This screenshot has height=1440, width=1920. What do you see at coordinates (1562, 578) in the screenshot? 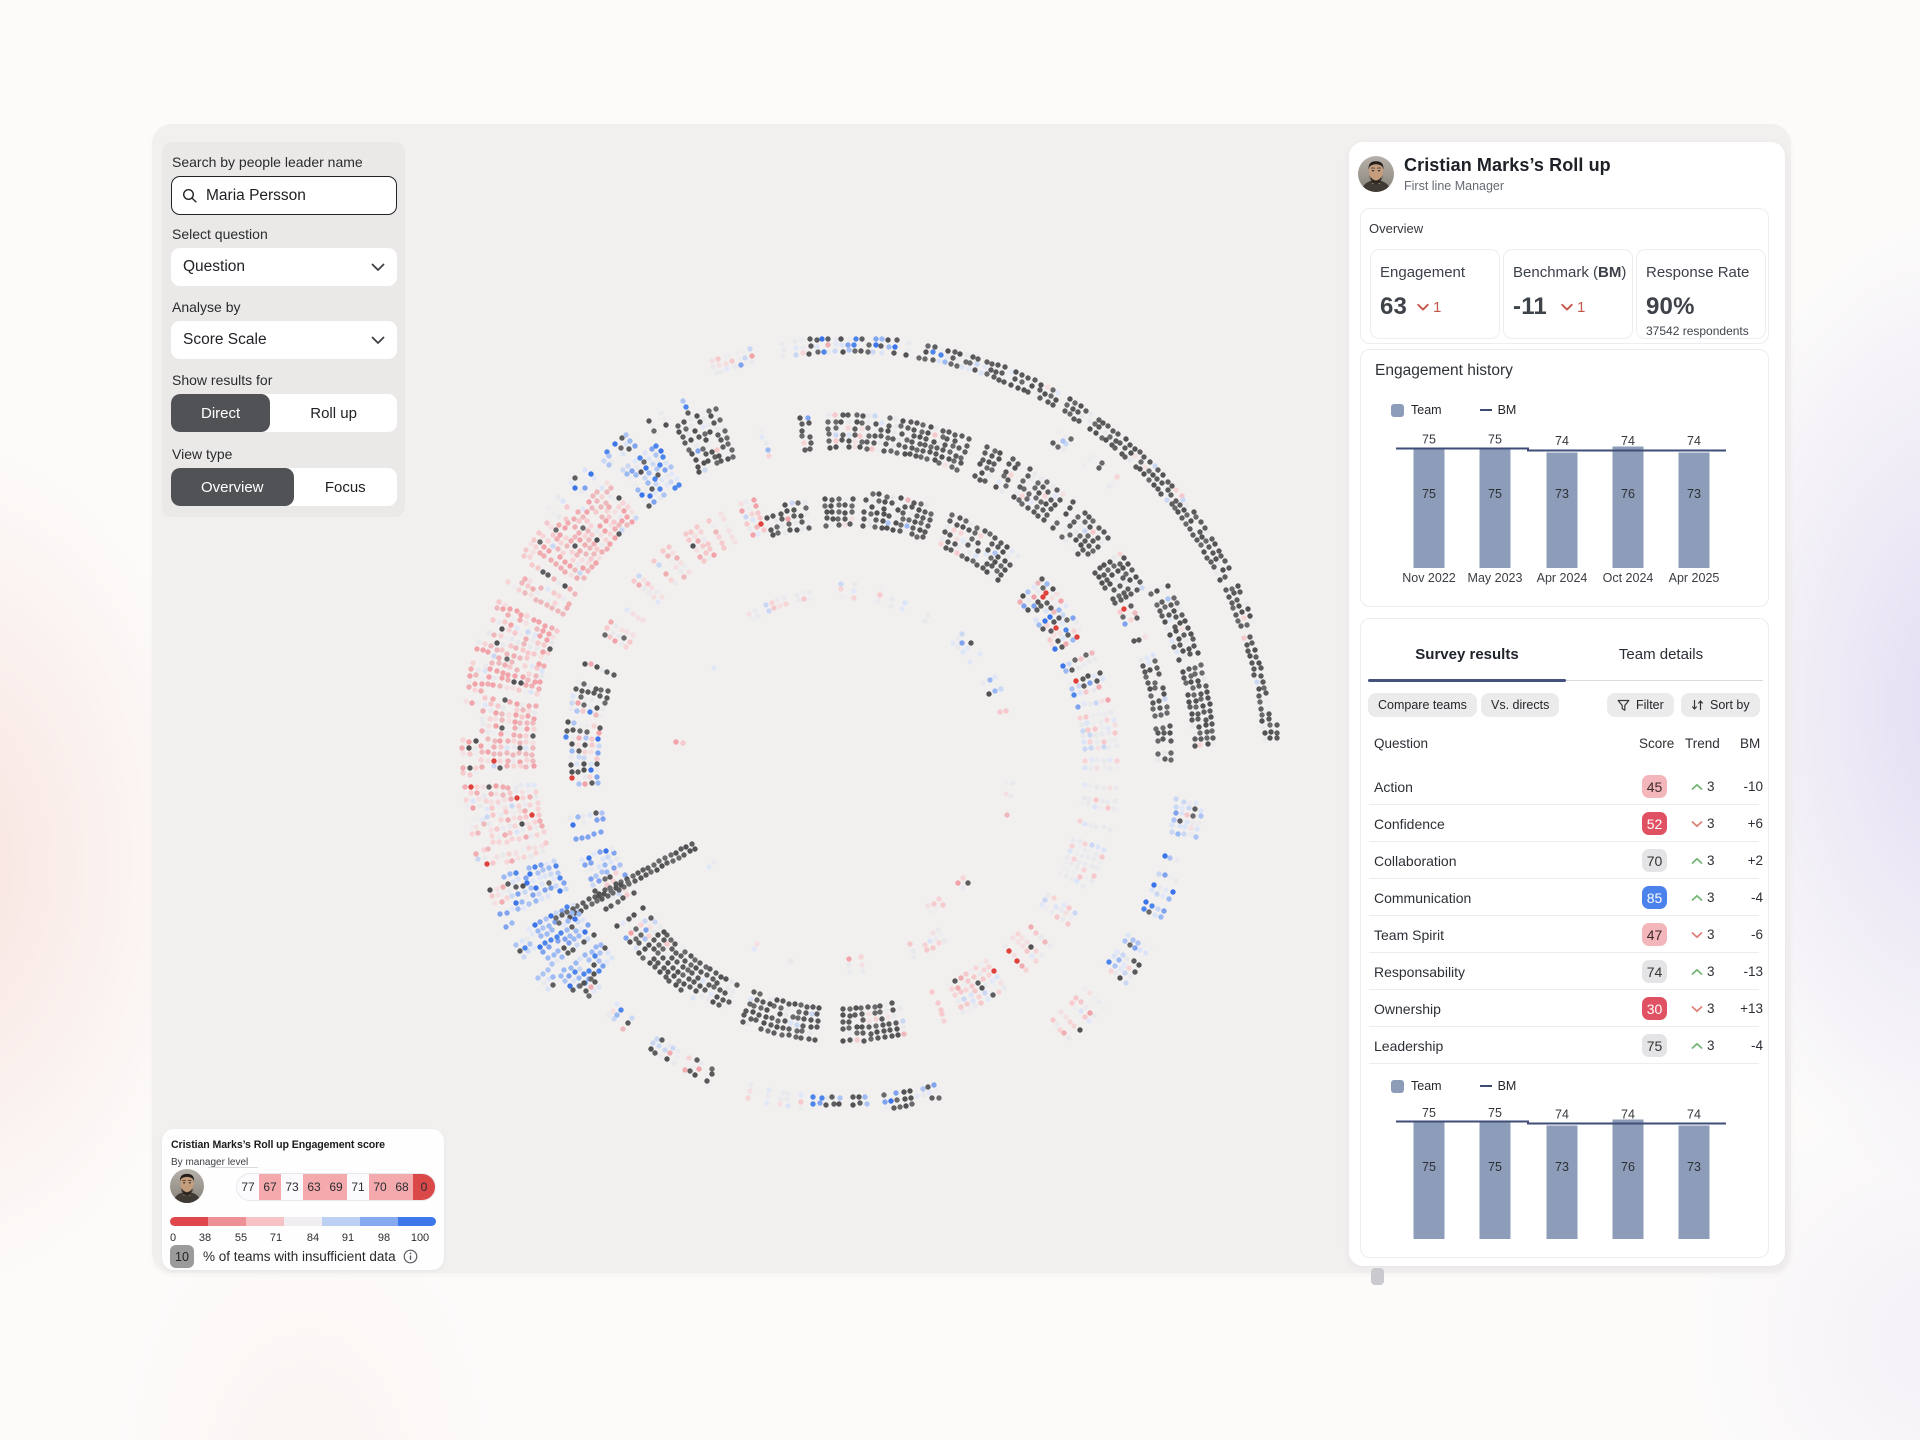
I see `svg-text: Apr 2024` at bounding box center [1562, 578].